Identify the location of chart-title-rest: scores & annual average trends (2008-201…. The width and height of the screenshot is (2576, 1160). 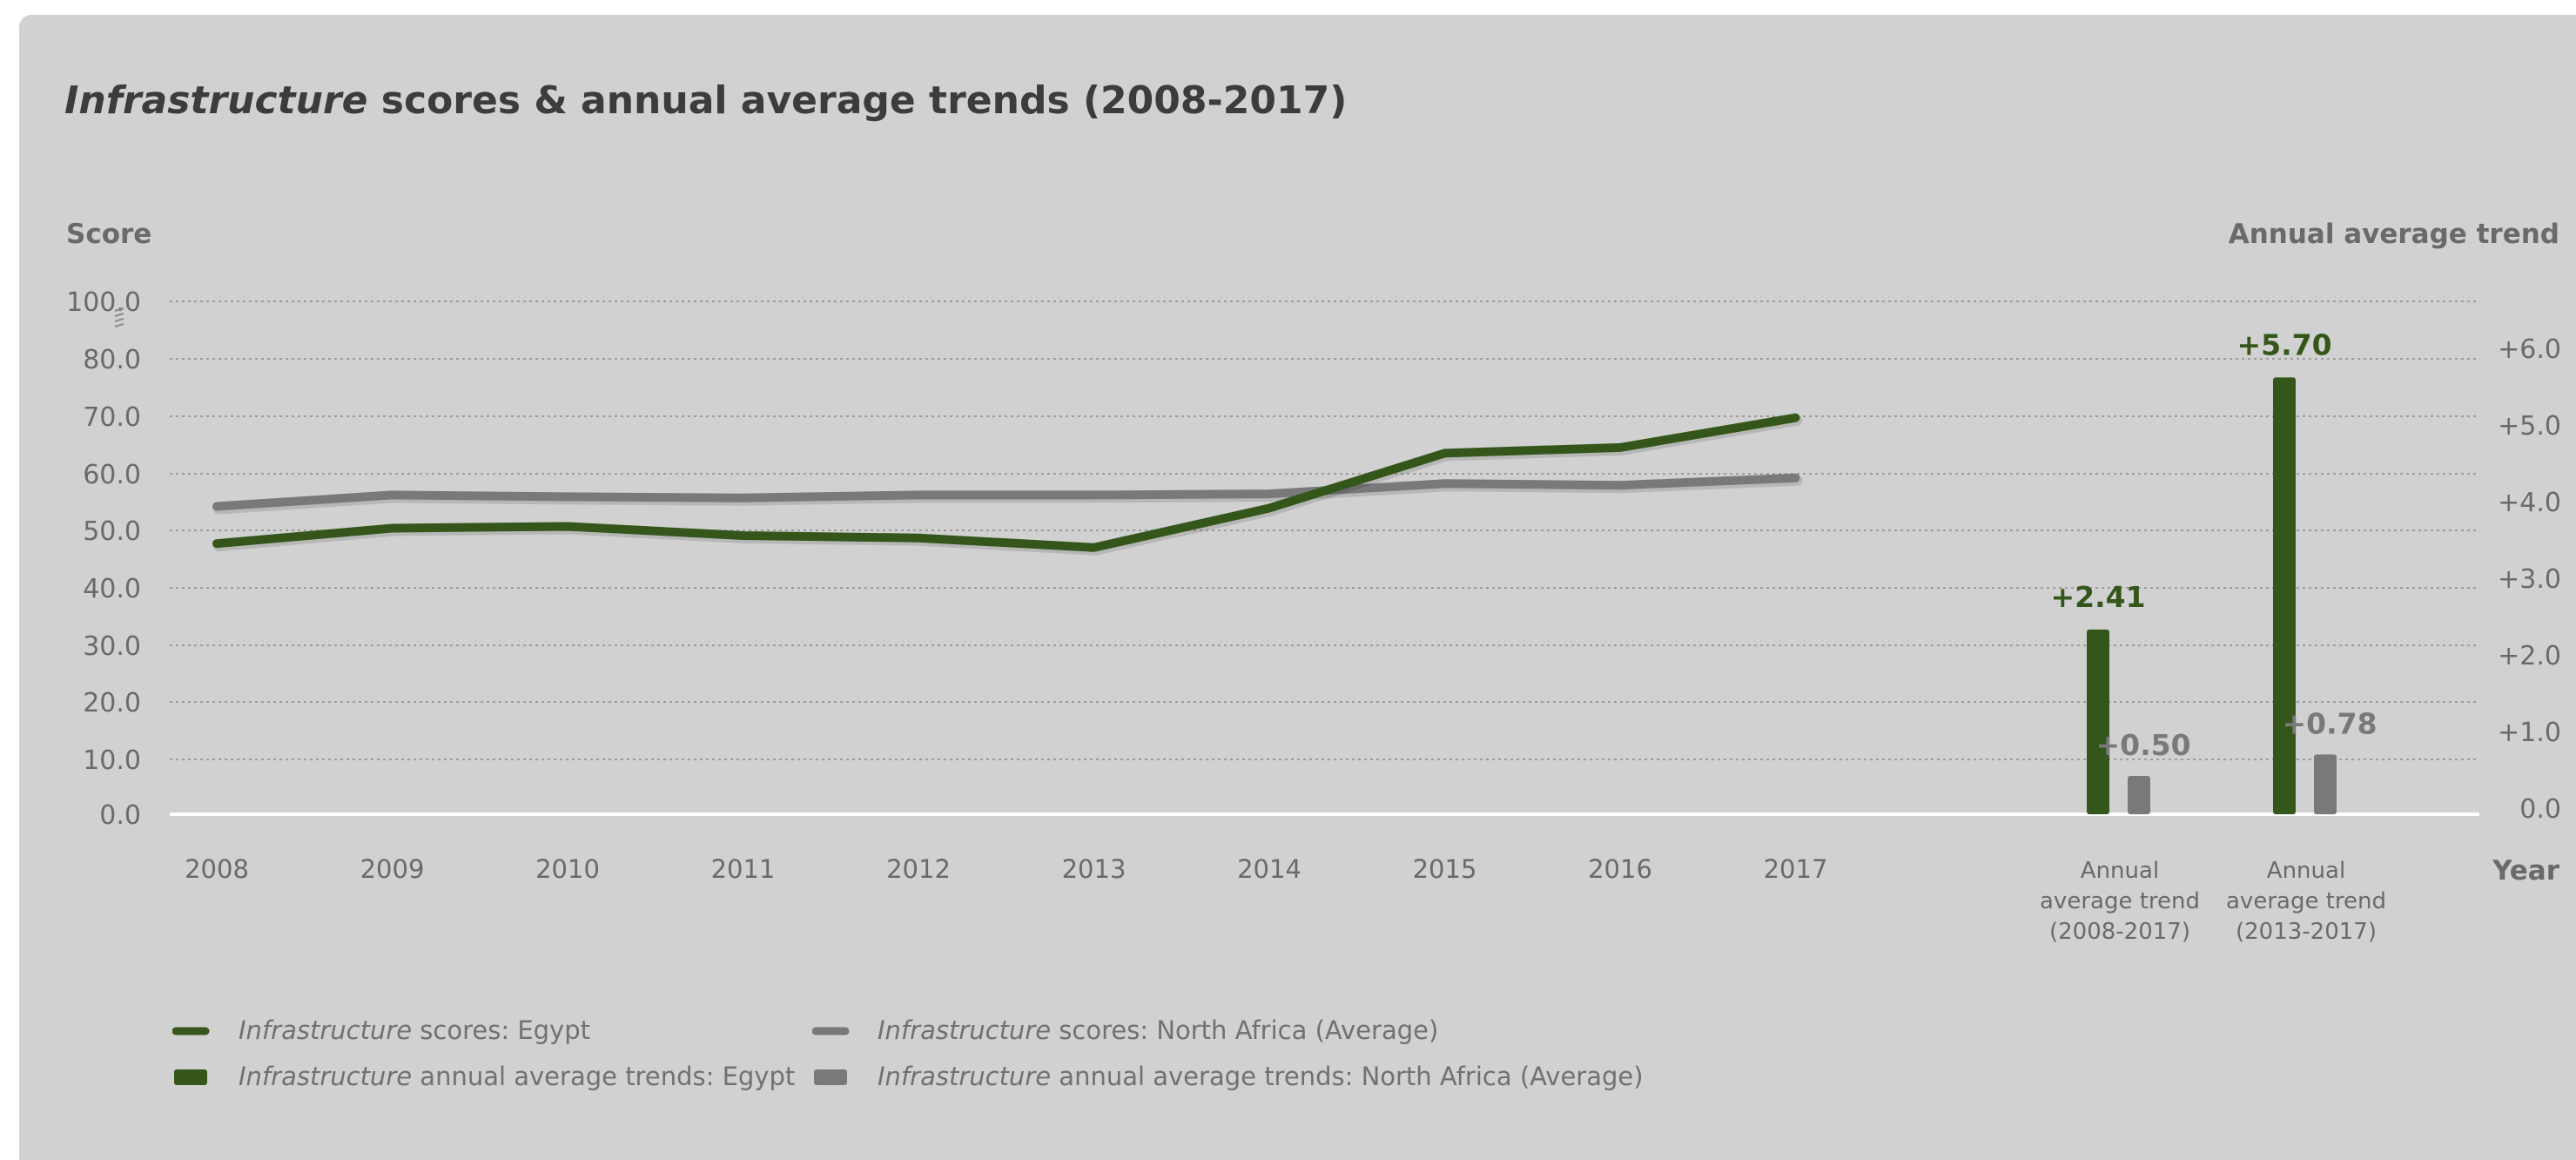
(857, 100).